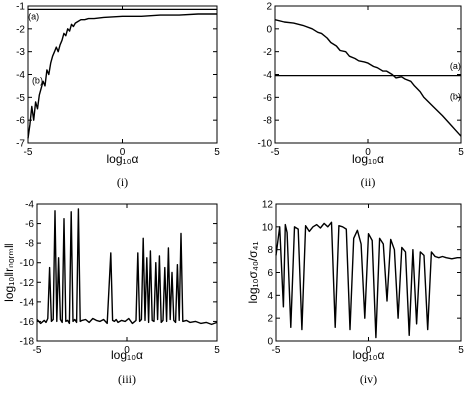 The width and height of the screenshot is (474, 407). What do you see at coordinates (268, 205) in the screenshot?
I see `panel-4-ytick-label: 12` at bounding box center [268, 205].